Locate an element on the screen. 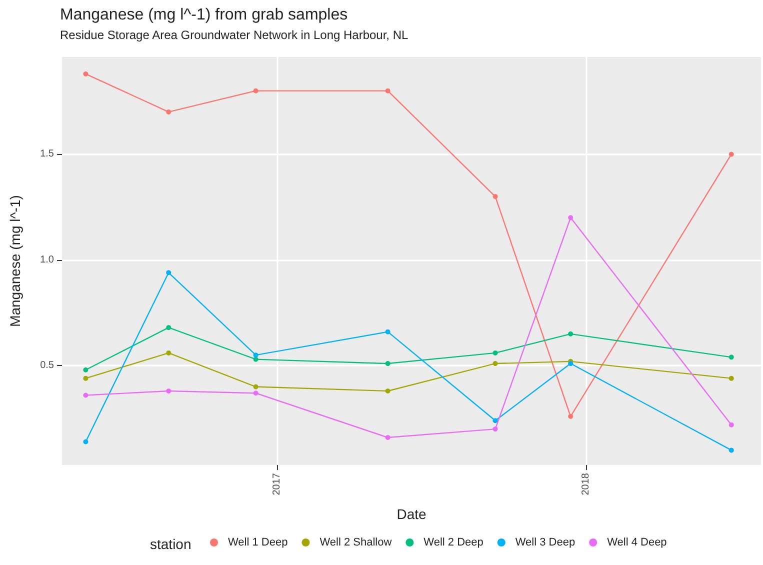 The height and width of the screenshot is (565, 763). chart-title: Manganese (mg l^-1) from grab samples is located at coordinates (204, 15).